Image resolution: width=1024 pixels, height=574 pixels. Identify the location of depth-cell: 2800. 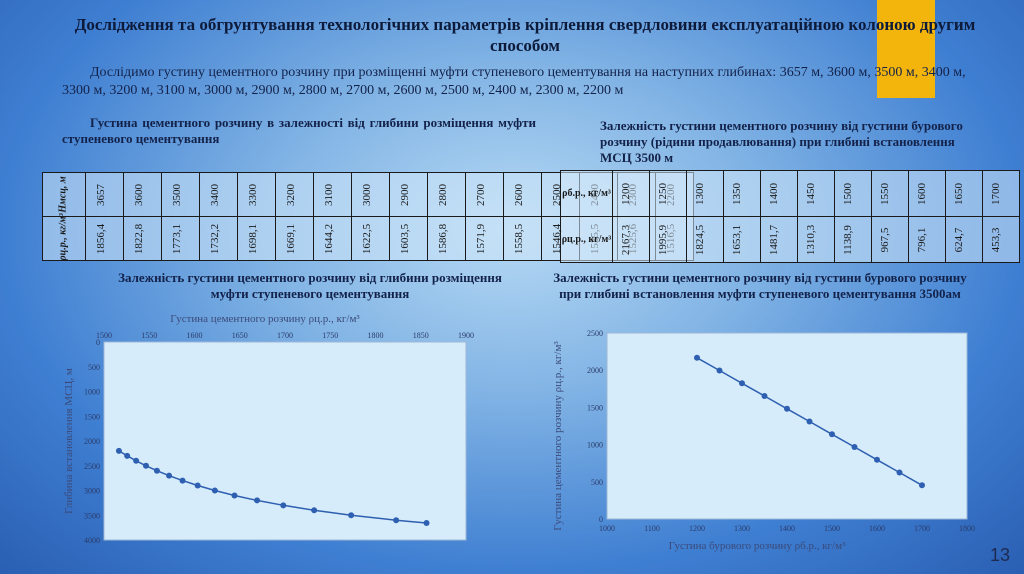
(446, 194).